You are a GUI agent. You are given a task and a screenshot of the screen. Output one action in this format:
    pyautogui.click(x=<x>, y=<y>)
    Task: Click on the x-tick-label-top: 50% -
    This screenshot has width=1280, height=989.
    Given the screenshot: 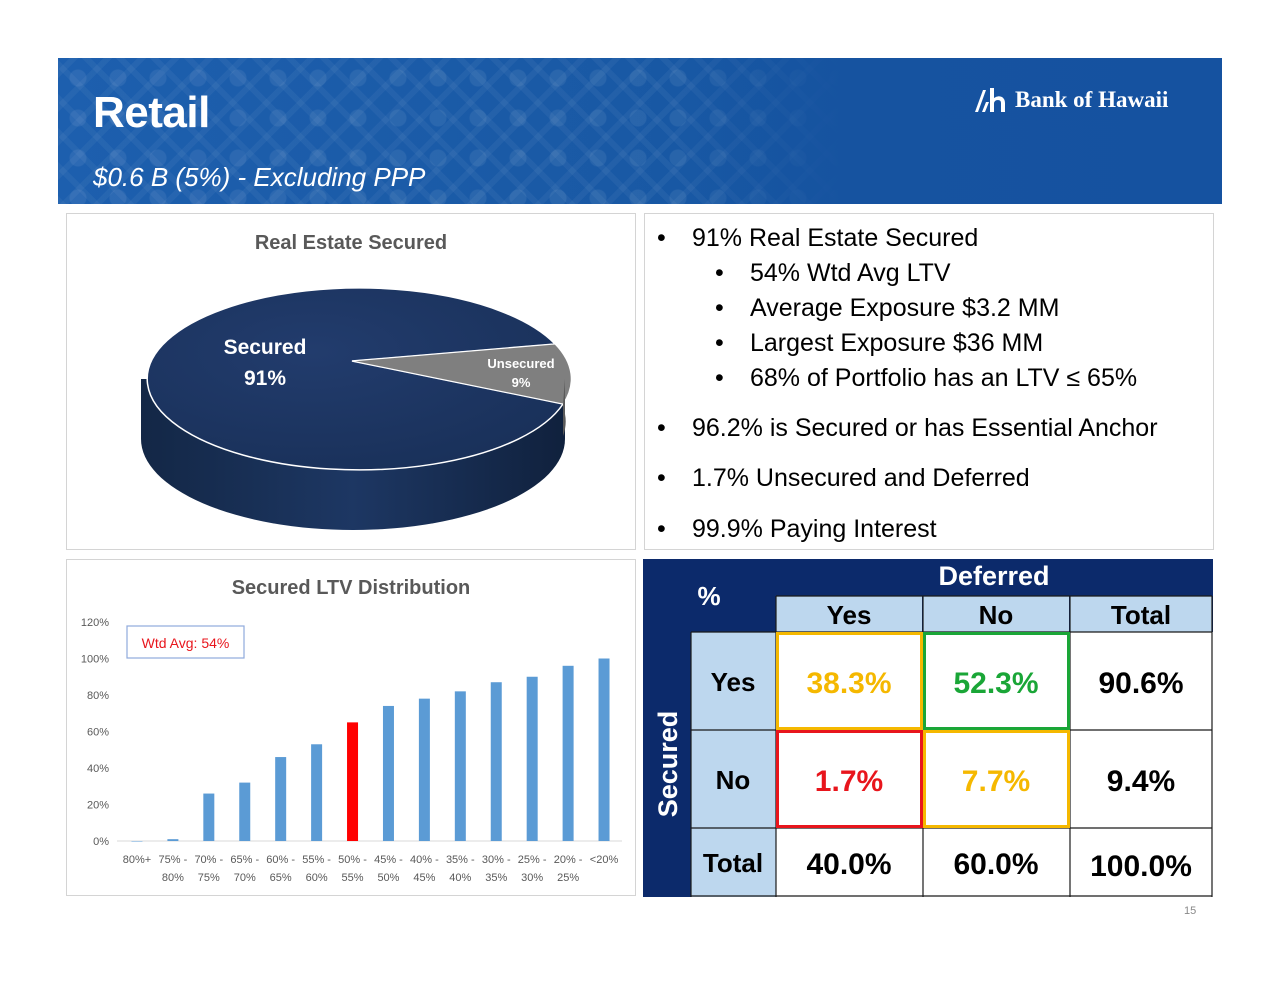 What is the action you would take?
    pyautogui.click(x=352, y=860)
    